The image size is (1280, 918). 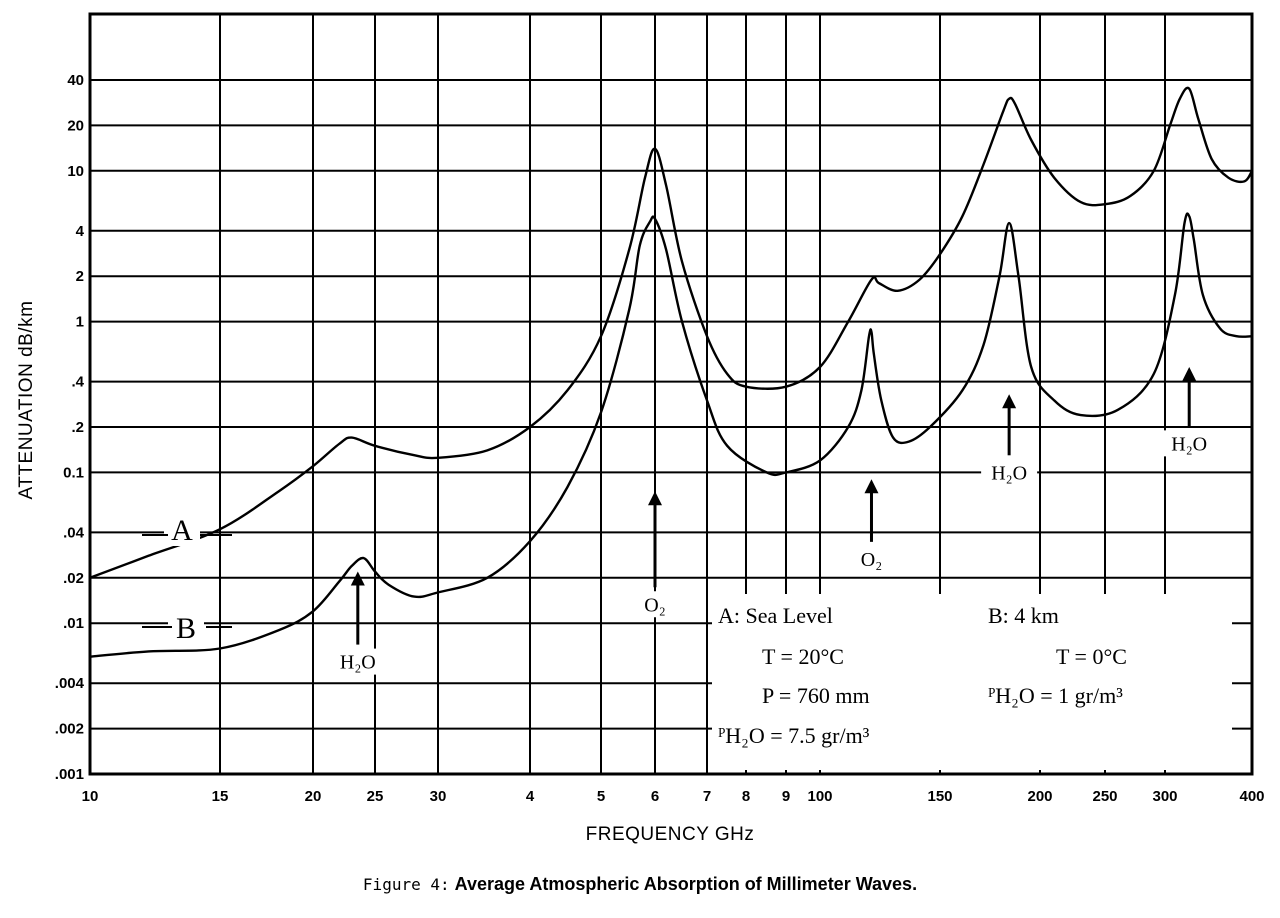 What do you see at coordinates (670, 834) in the screenshot?
I see `x-axis-title: FREQUENCY GHz` at bounding box center [670, 834].